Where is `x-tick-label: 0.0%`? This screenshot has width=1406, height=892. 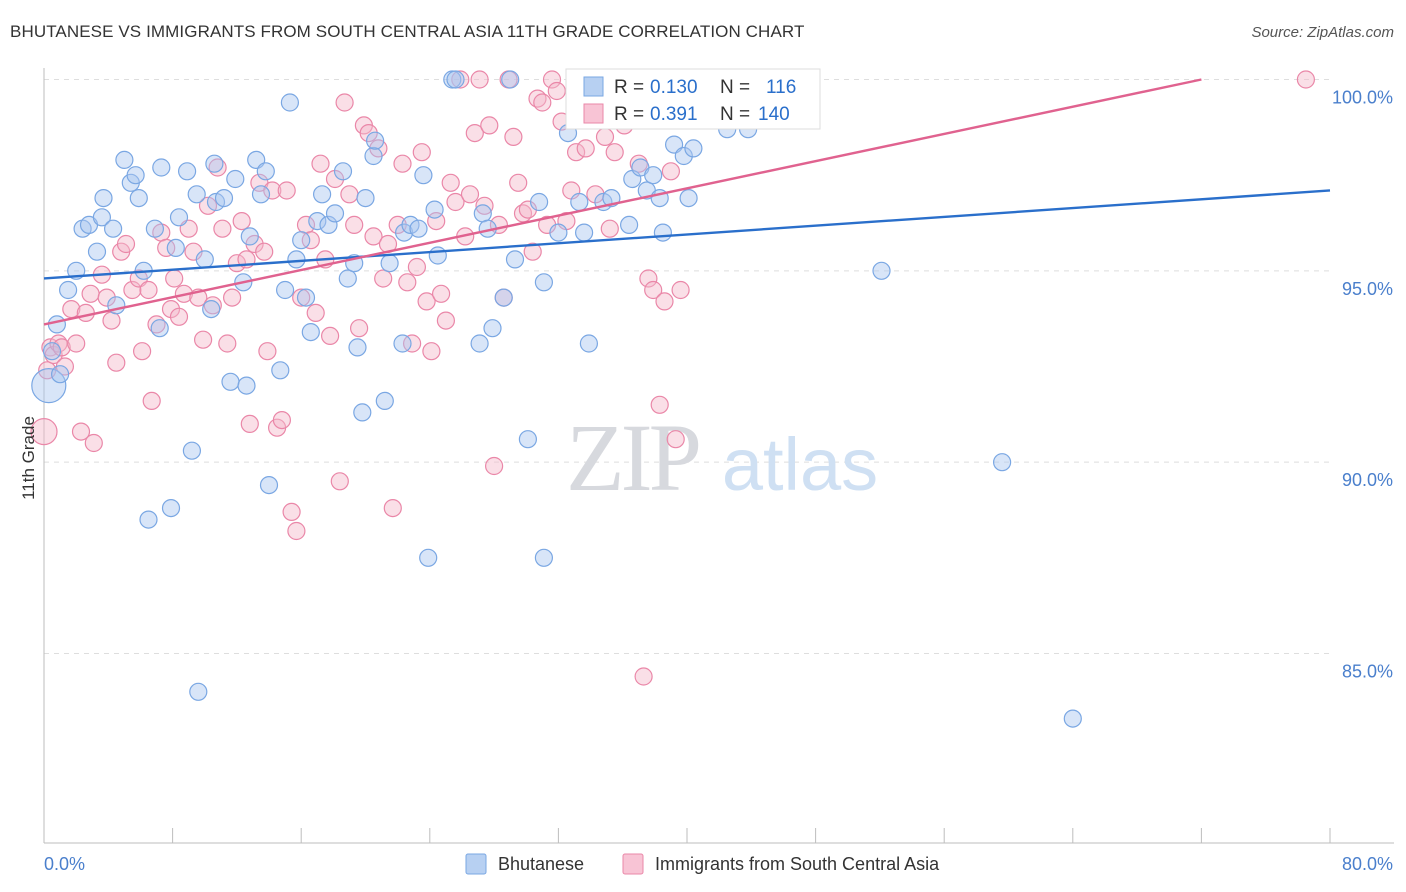 x-tick-label: 0.0% is located at coordinates (64, 864).